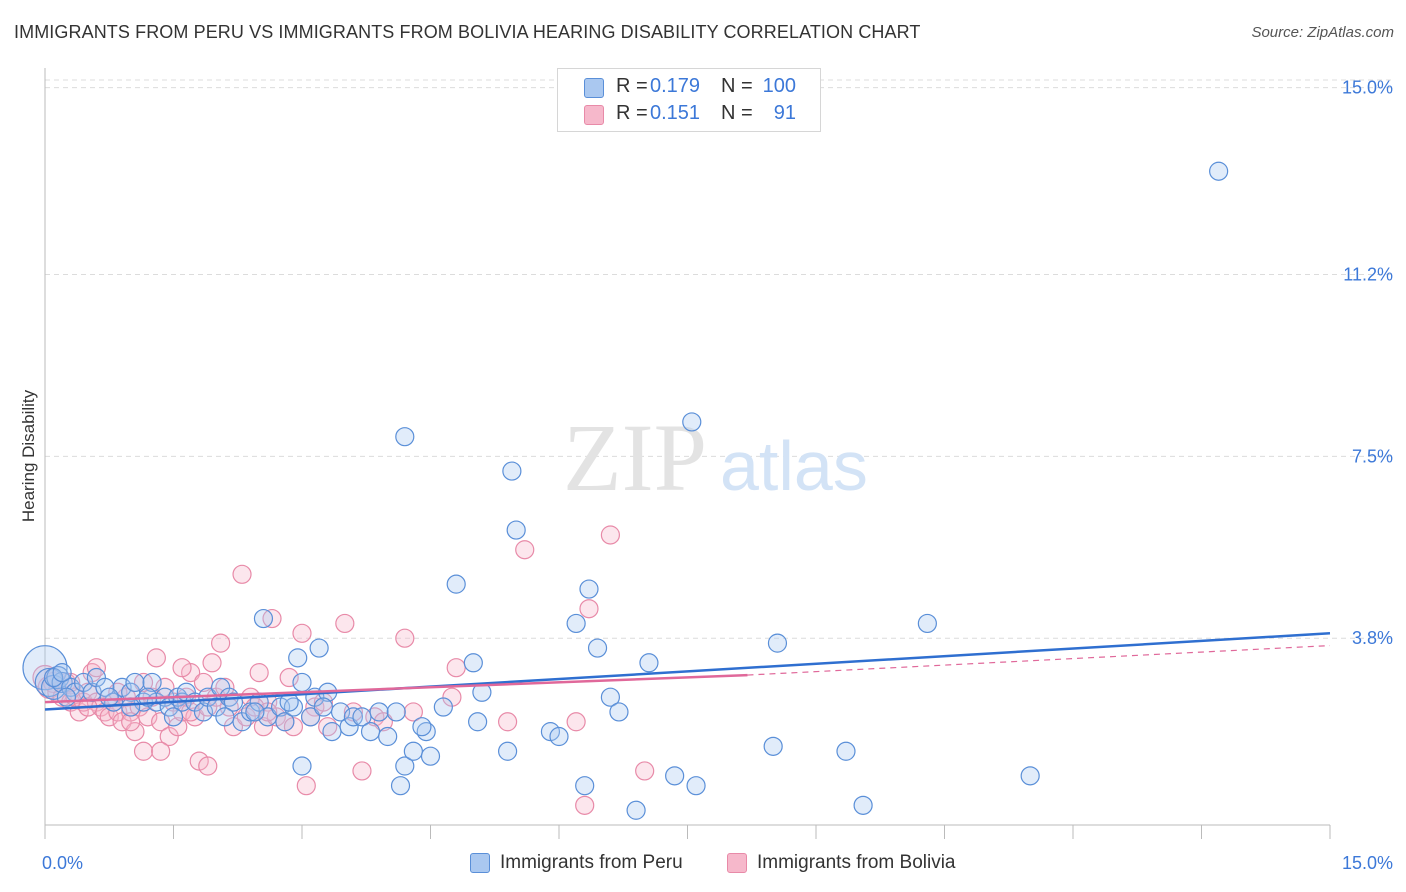 This screenshot has height=892, width=1406. I want to click on legend-row-peru: R = 0.179 N = 100, so click(689, 87).